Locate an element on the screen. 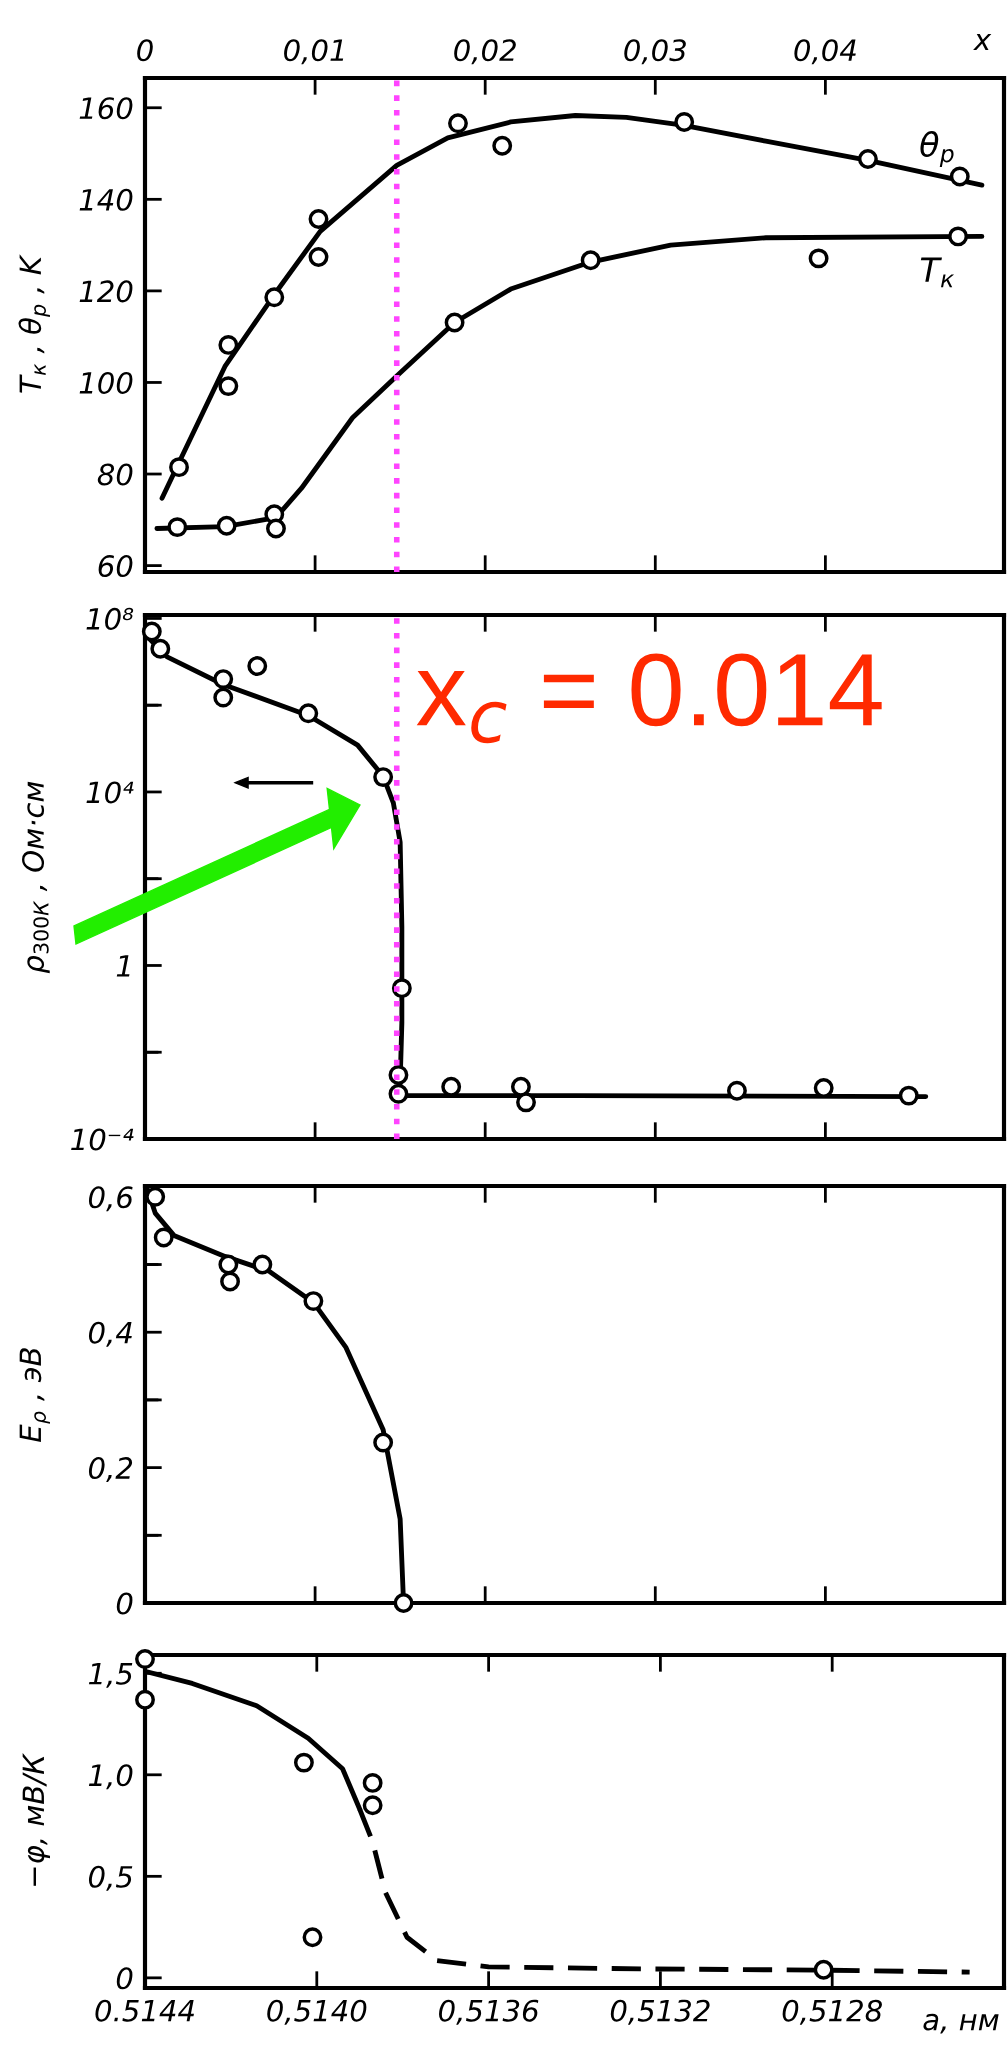 The width and height of the screenshot is (1008, 2053). y-axis-title: ρ$_{300К}$ , Ом·см is located at coordinates (36, 877).